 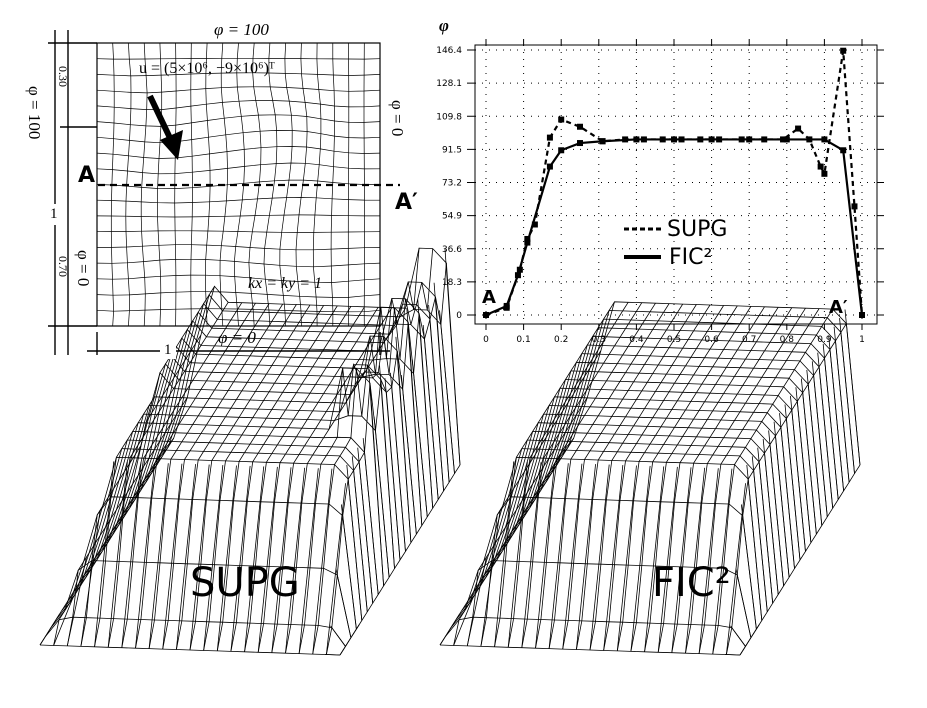 I want to click on y-tick-label: 128.1, so click(x=449, y=84).